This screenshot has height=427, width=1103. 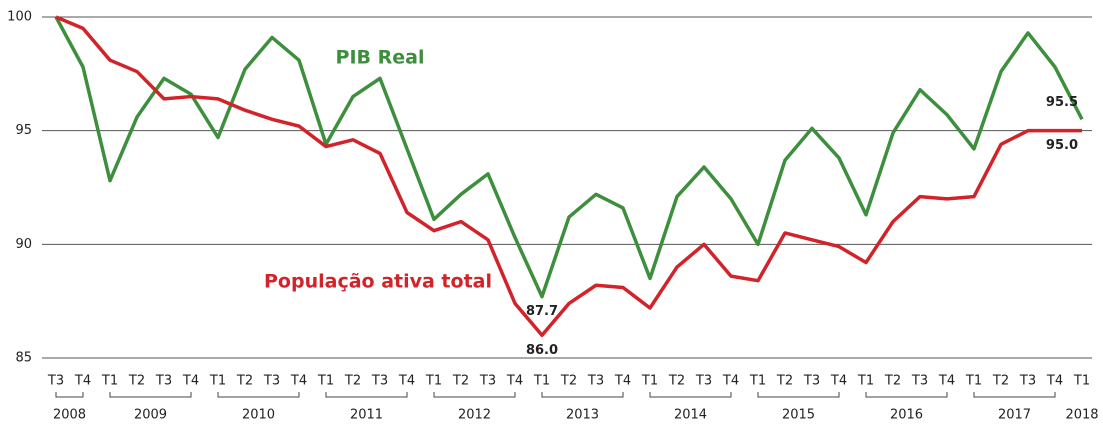 What do you see at coordinates (1062, 102) in the screenshot?
I see `value-label: 95.5` at bounding box center [1062, 102].